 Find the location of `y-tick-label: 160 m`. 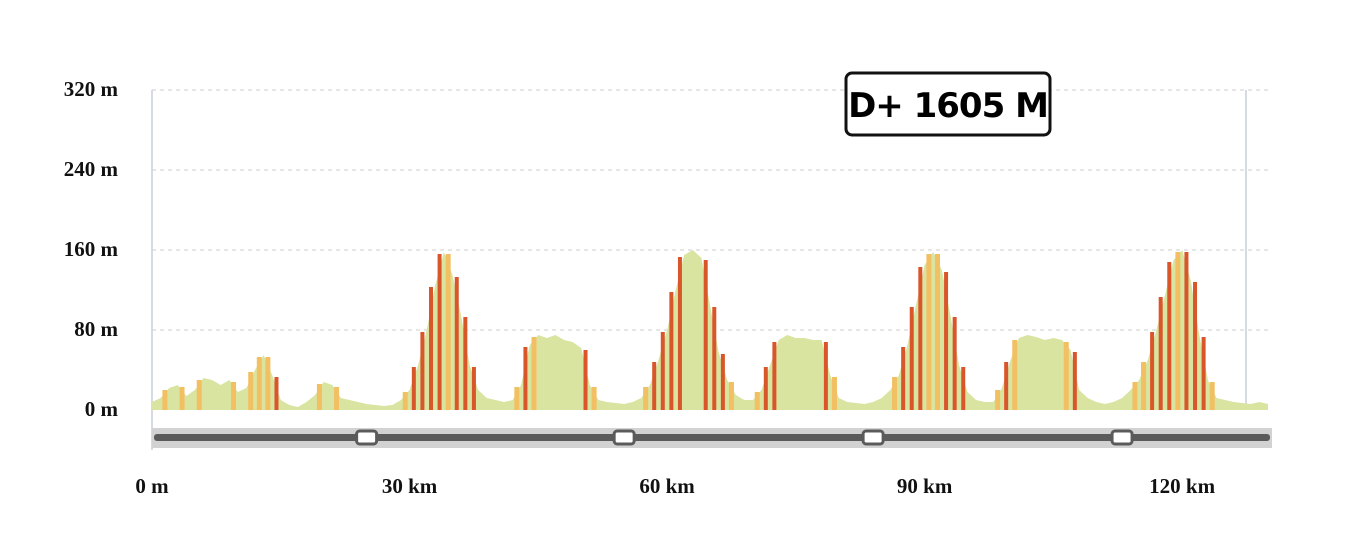

y-tick-label: 160 m is located at coordinates (91, 249).